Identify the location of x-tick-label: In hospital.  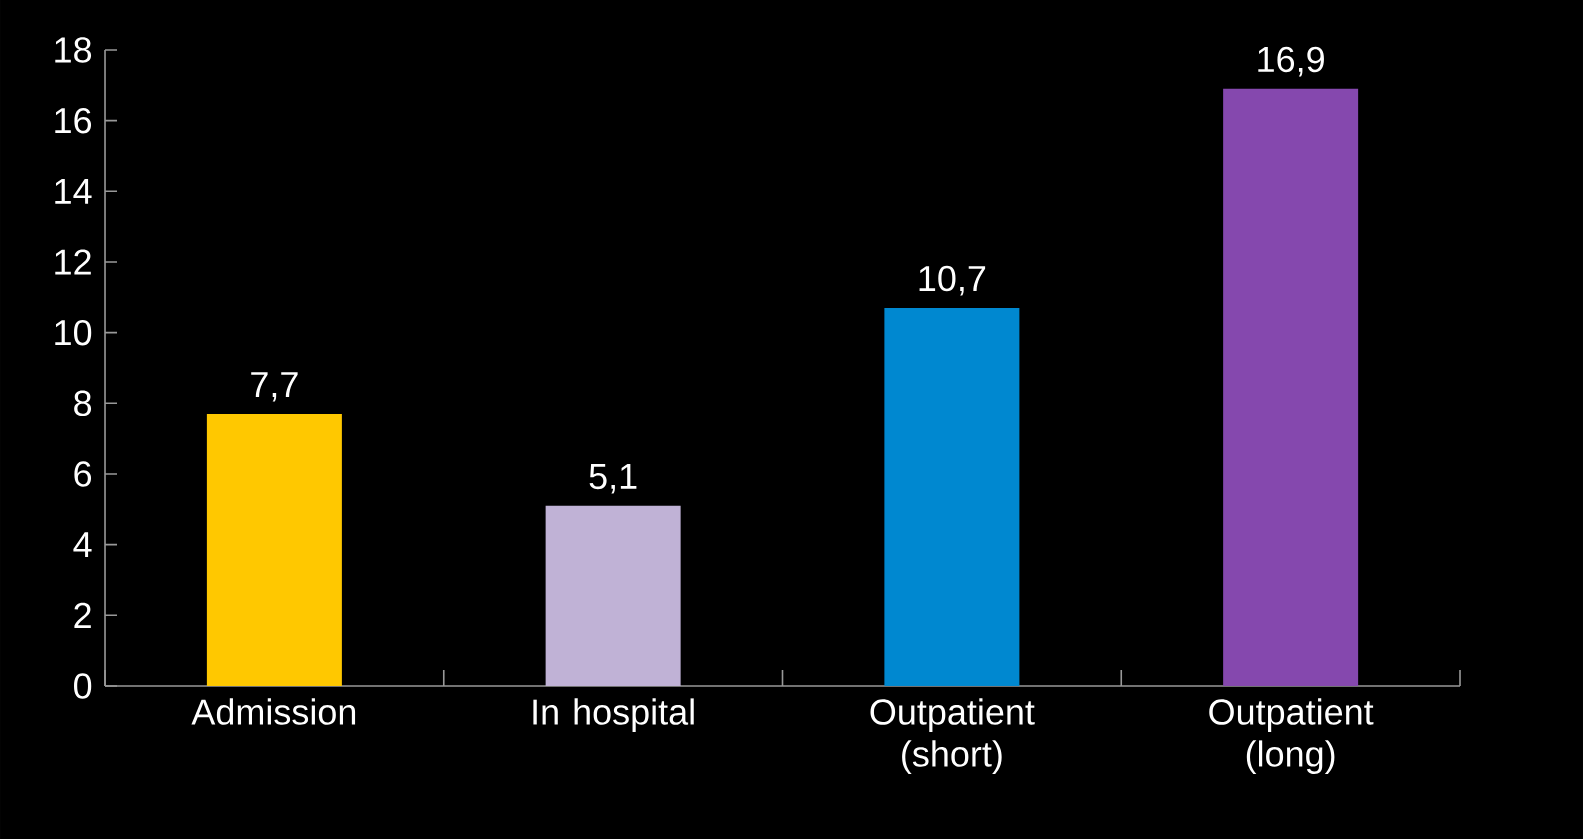
(613, 715).